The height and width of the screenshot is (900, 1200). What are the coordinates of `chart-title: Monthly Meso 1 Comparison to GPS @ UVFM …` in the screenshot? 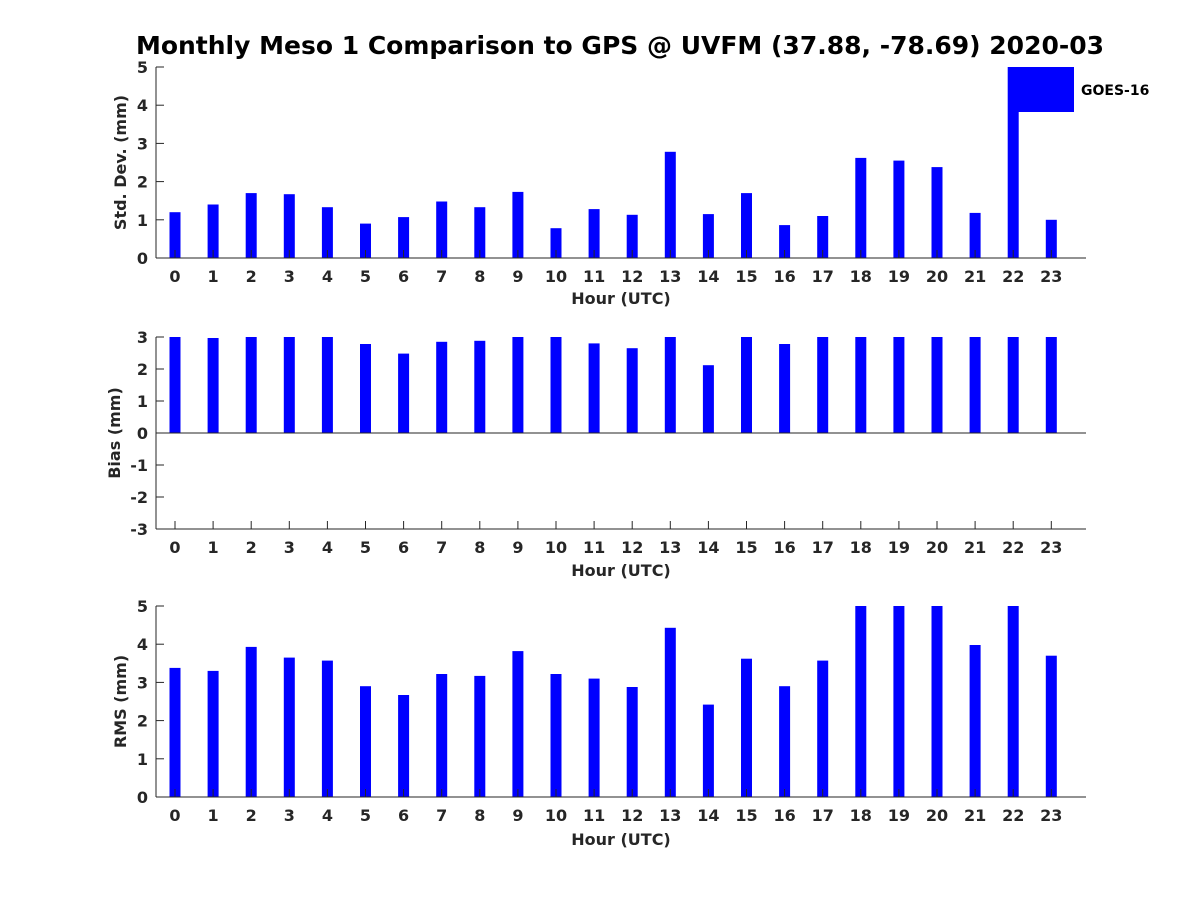 It's located at (620, 45).